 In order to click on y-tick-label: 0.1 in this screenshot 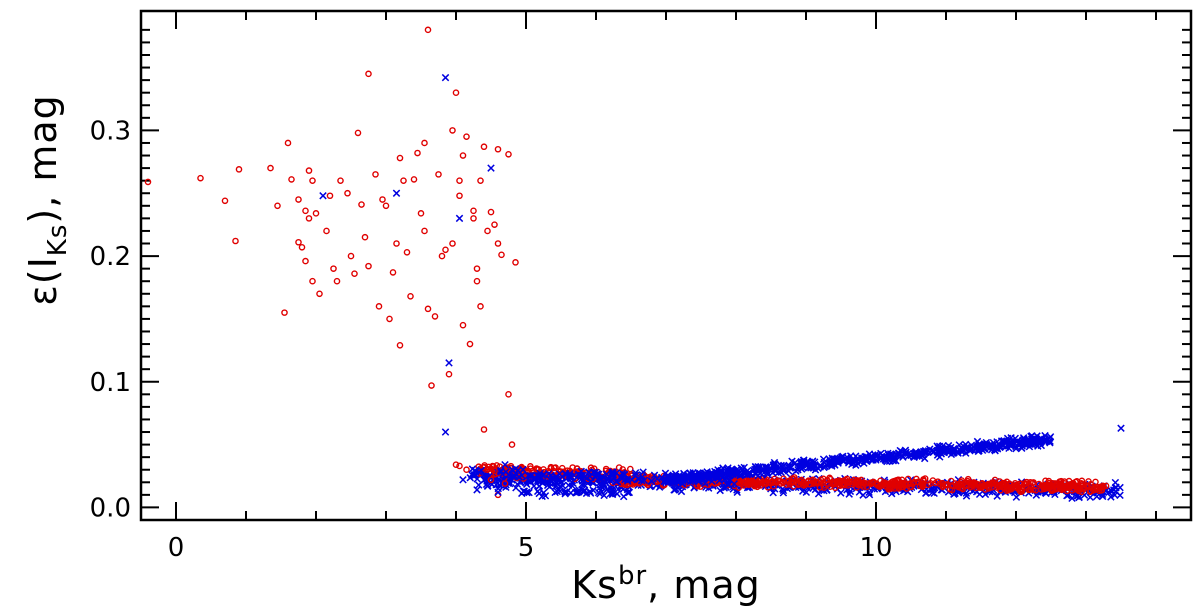, I will do `click(110, 383)`.